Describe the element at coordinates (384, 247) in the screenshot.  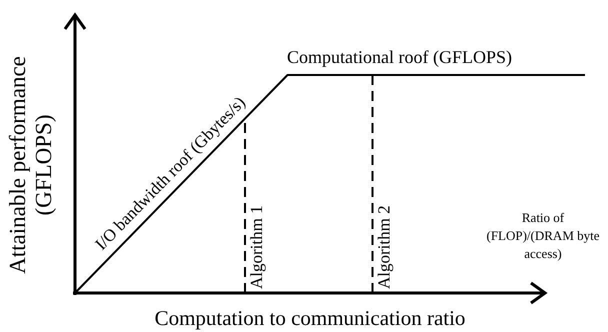
I see `annotation: Algorithm 2` at that location.